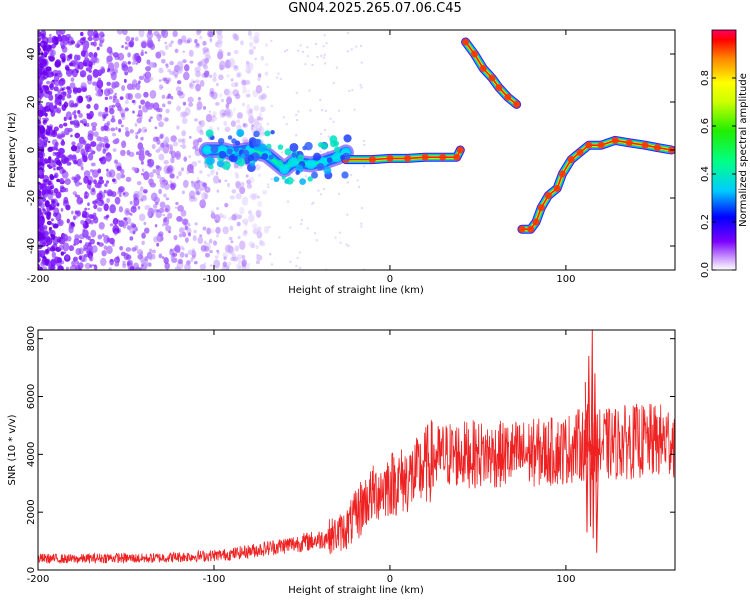 Image resolution: width=750 pixels, height=600 pixels. Describe the element at coordinates (31, 54) in the screenshot. I see `spectrogram-y-tick-label: 40` at that location.